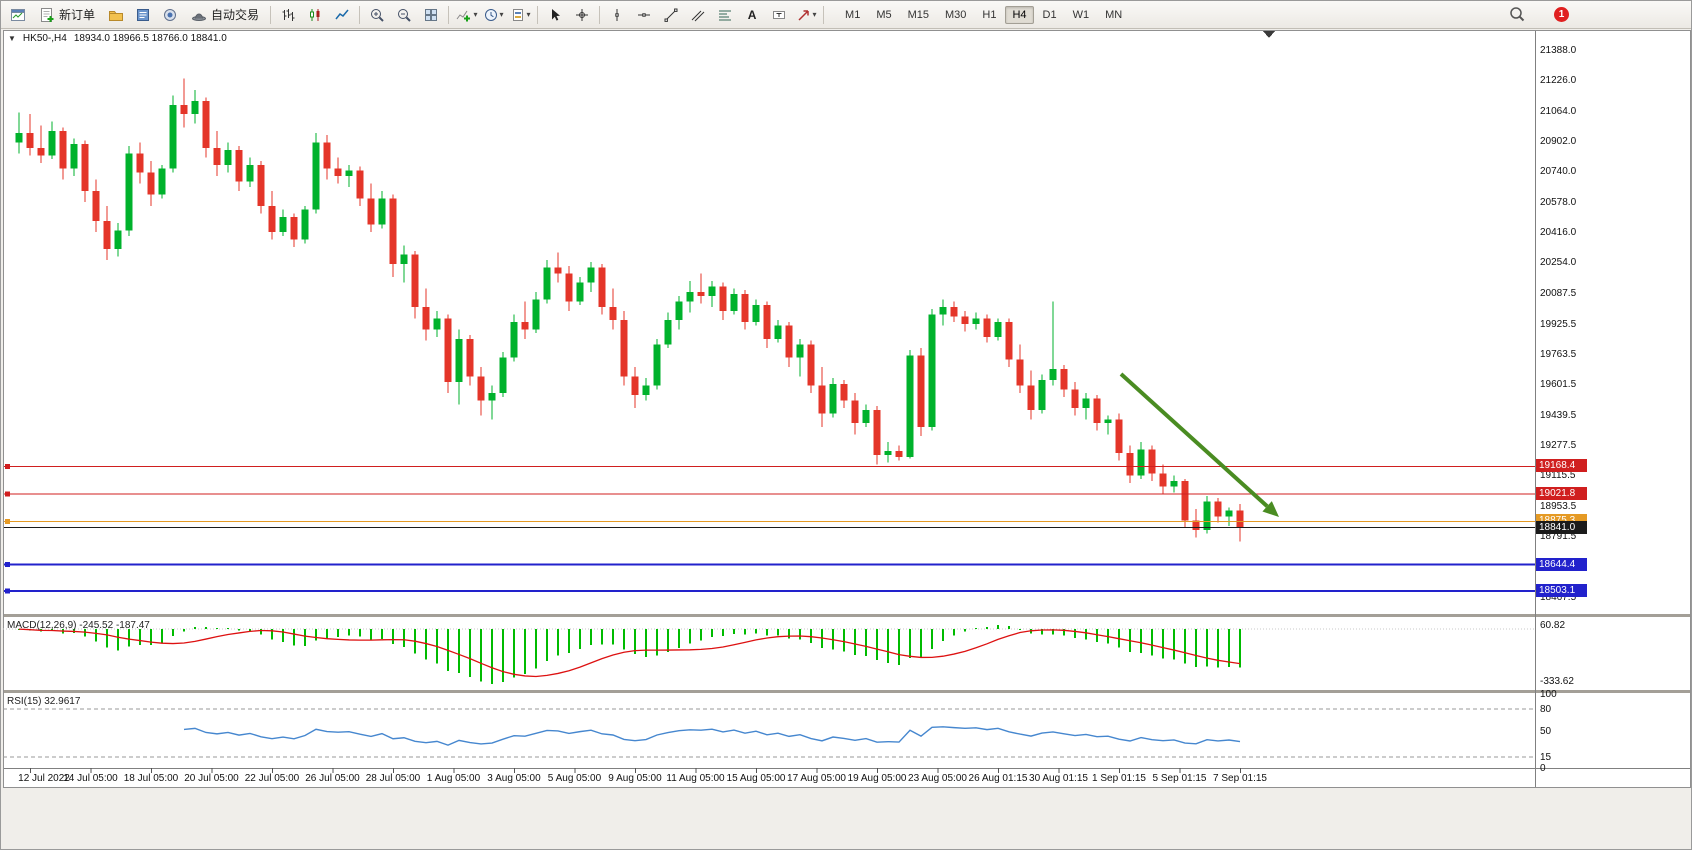  What do you see at coordinates (918, 14) in the screenshot?
I see `timeframe-M15: M15` at bounding box center [918, 14].